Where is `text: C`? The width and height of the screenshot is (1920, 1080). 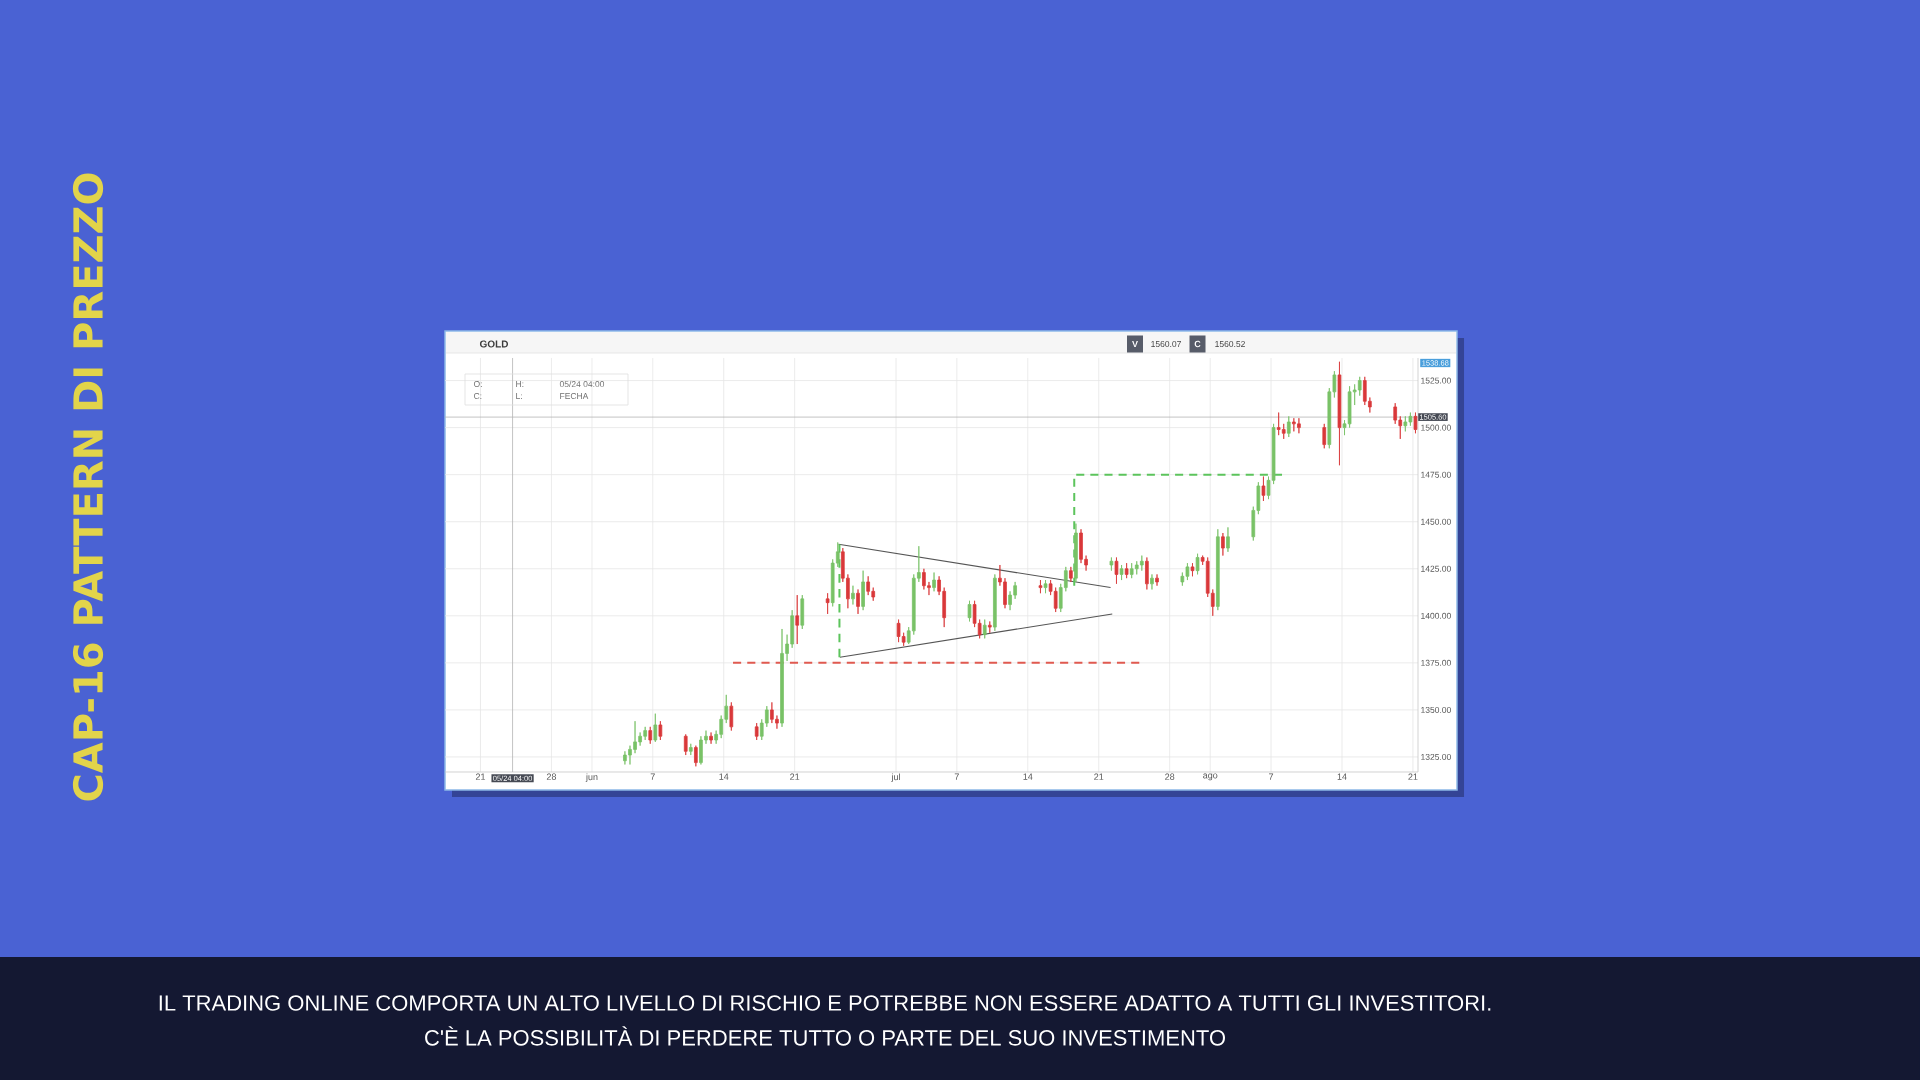
text: C is located at coordinates (1197, 344).